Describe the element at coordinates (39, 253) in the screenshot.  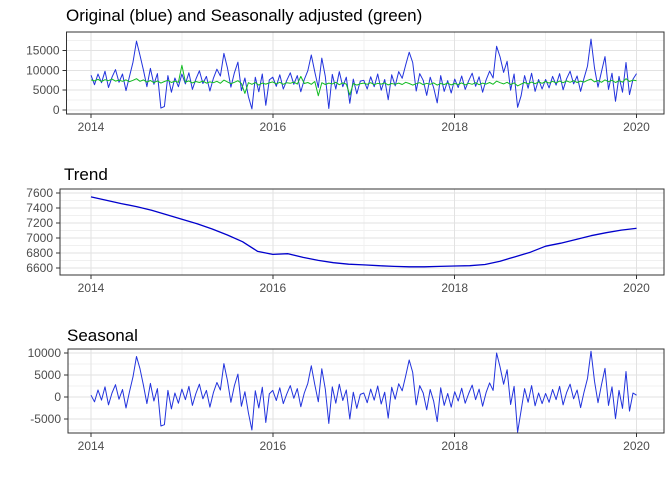
I see `y-tick-label: 6800` at that location.